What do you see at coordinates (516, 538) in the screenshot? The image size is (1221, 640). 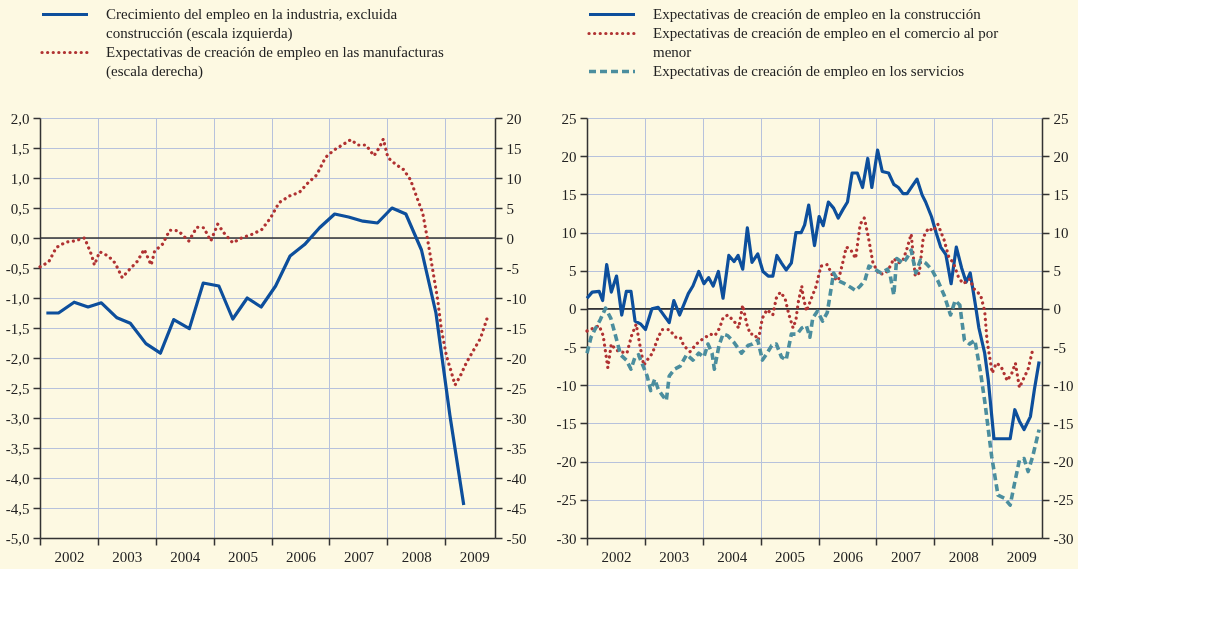 I see `y2-tick-label: -50` at bounding box center [516, 538].